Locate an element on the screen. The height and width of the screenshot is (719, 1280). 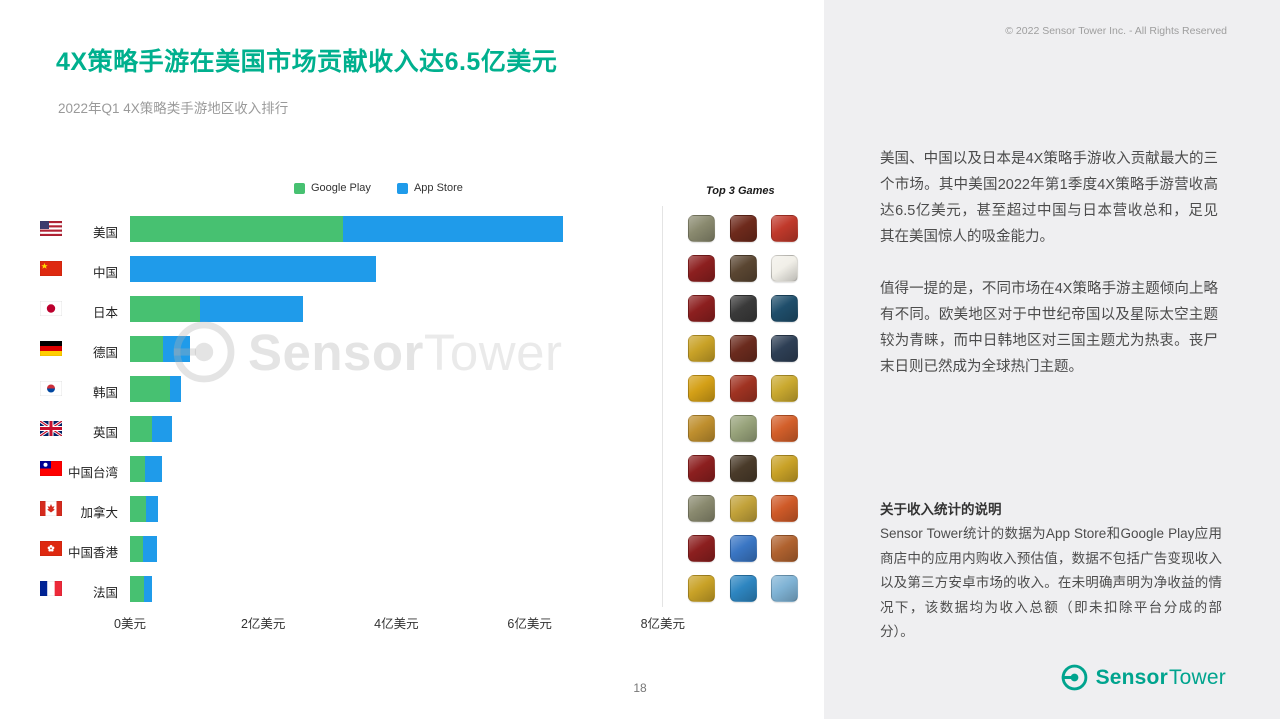
google-play-swatch-icon is located at coordinates (299, 188).